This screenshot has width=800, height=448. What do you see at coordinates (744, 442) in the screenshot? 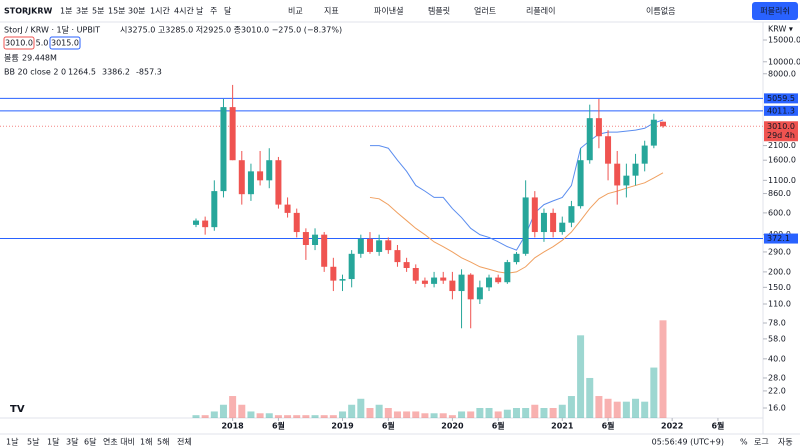
I see `scale-option: %` at bounding box center [744, 442].